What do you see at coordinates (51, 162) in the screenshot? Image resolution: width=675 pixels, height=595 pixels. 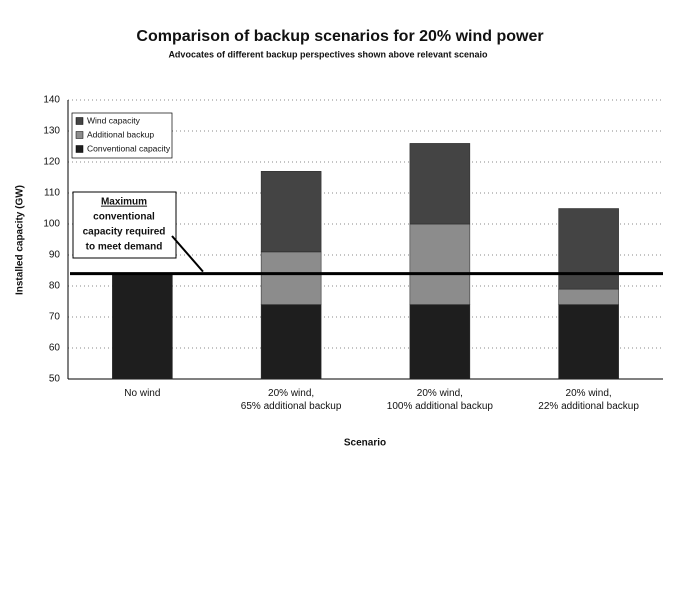 I see `y-tick-label: 120` at bounding box center [51, 162].